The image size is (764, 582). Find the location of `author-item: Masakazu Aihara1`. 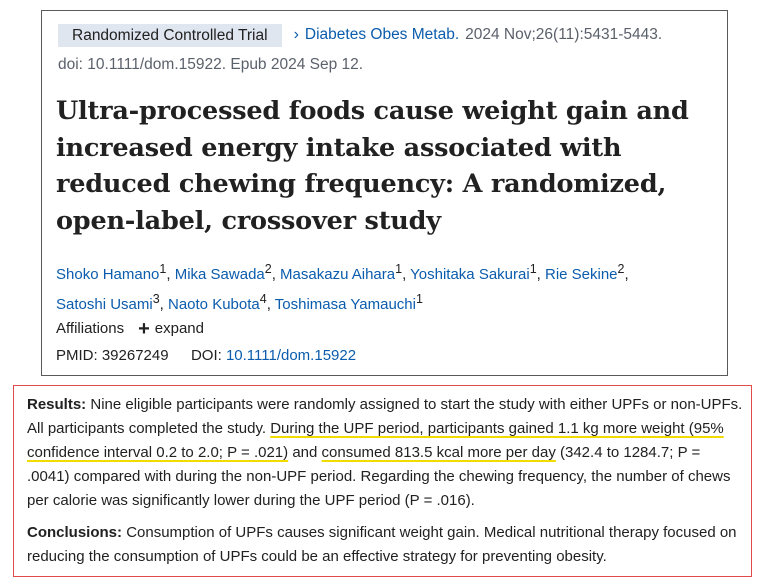

author-item: Masakazu Aihara1 is located at coordinates (341, 272).